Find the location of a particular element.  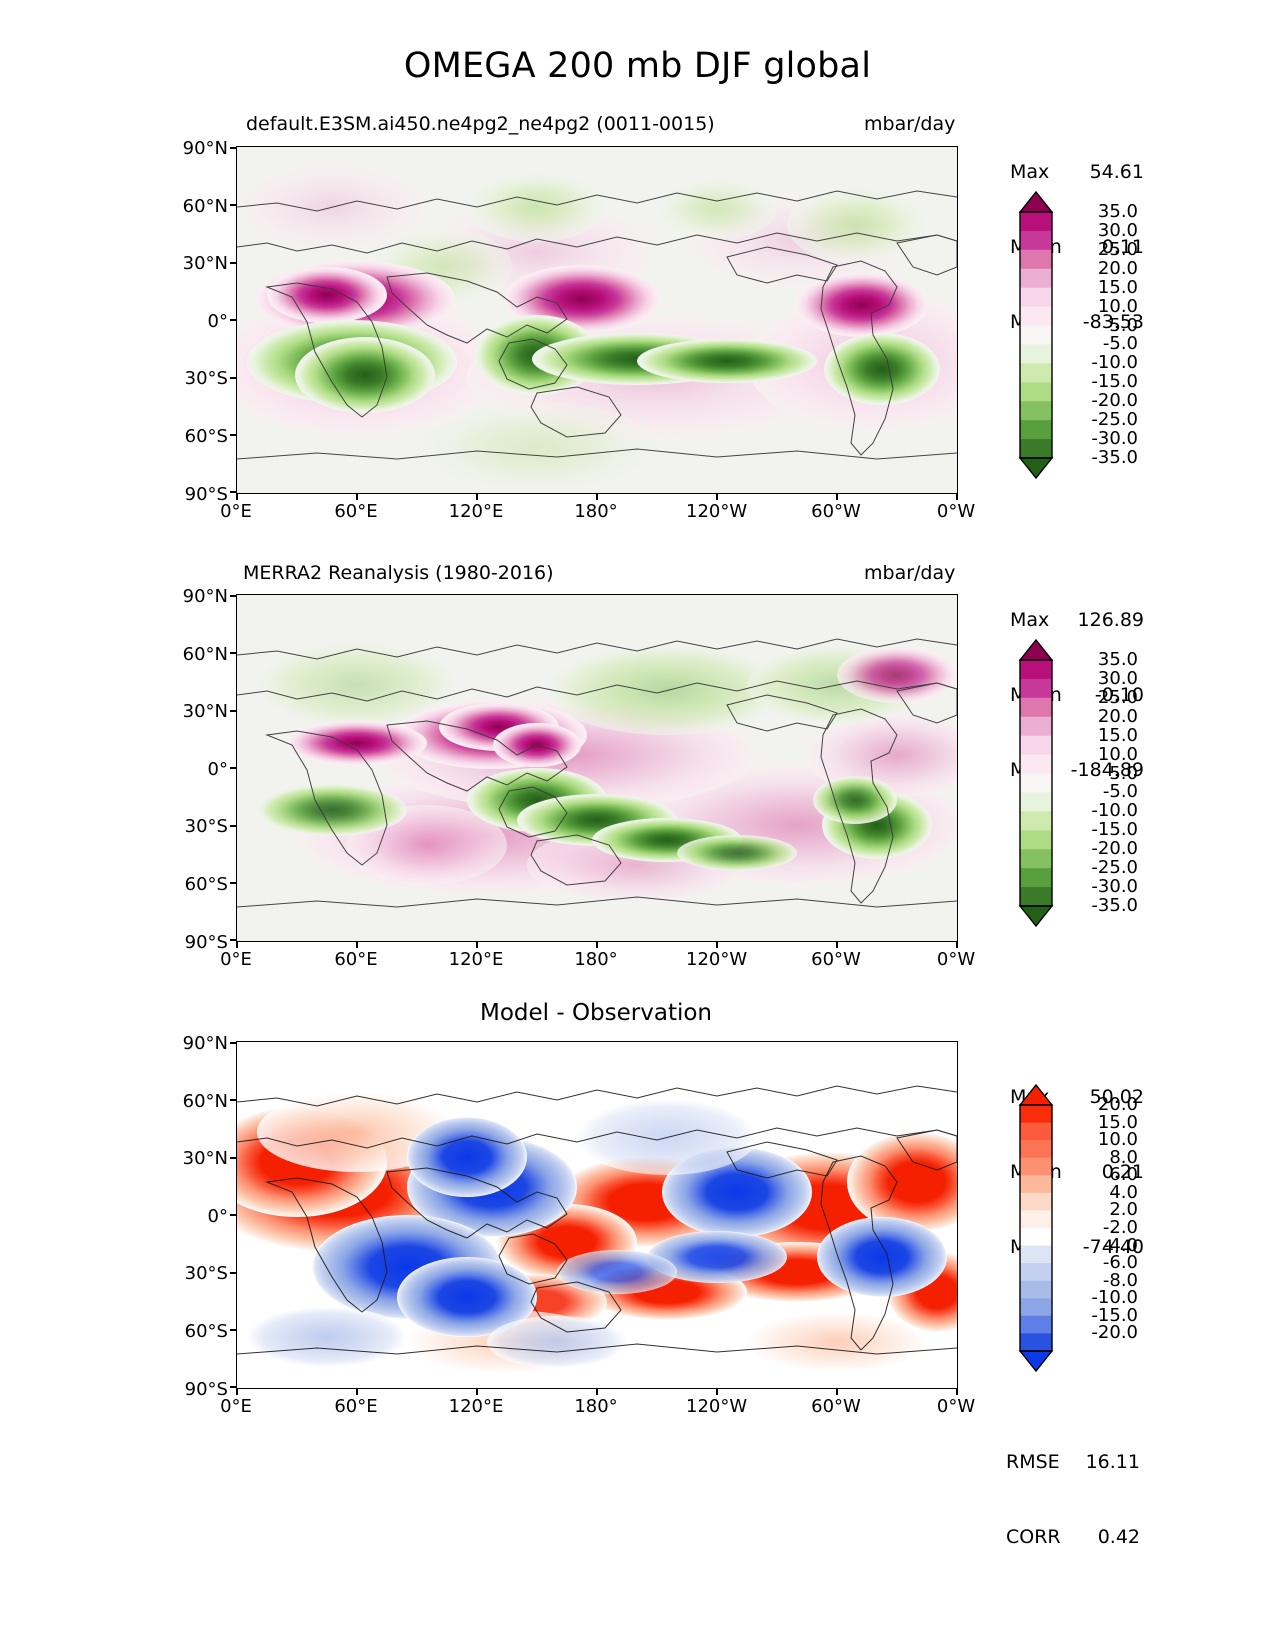

panel-obs-map is located at coordinates (597, 768).